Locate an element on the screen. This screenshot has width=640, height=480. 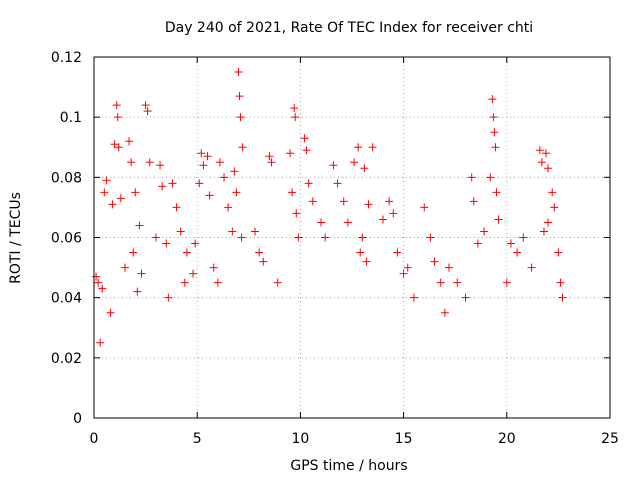
y-tick-label: 0.08 is located at coordinates (66, 178).